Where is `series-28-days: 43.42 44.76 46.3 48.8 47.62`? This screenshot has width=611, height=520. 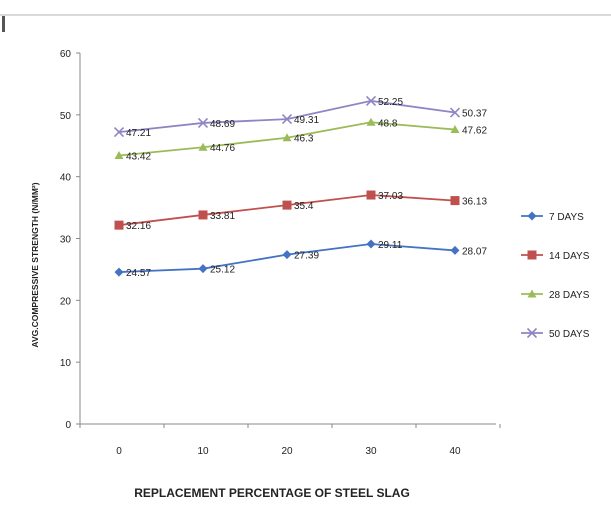 series-28-days: 43.42 44.76 46.3 48.8 47.62 is located at coordinates (300, 140).